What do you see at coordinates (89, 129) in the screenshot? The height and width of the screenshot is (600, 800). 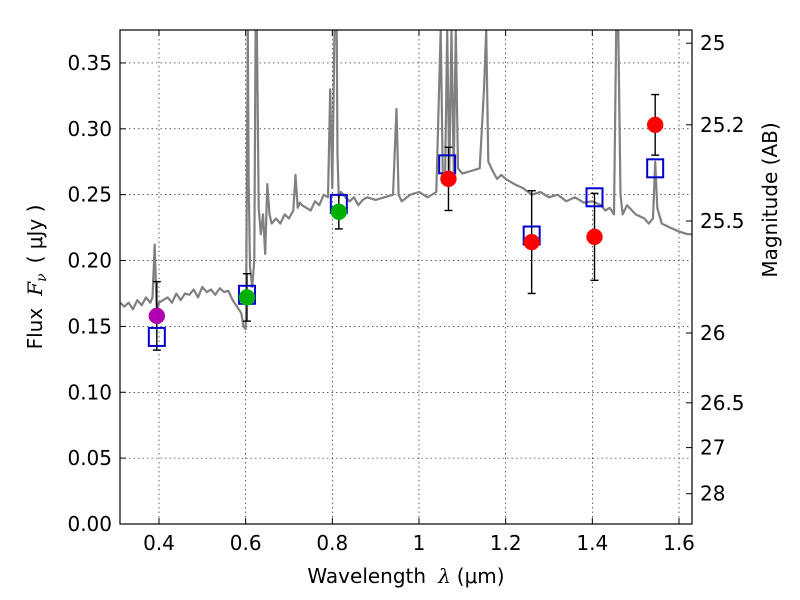 I see `y-tick-label: 0.30` at bounding box center [89, 129].